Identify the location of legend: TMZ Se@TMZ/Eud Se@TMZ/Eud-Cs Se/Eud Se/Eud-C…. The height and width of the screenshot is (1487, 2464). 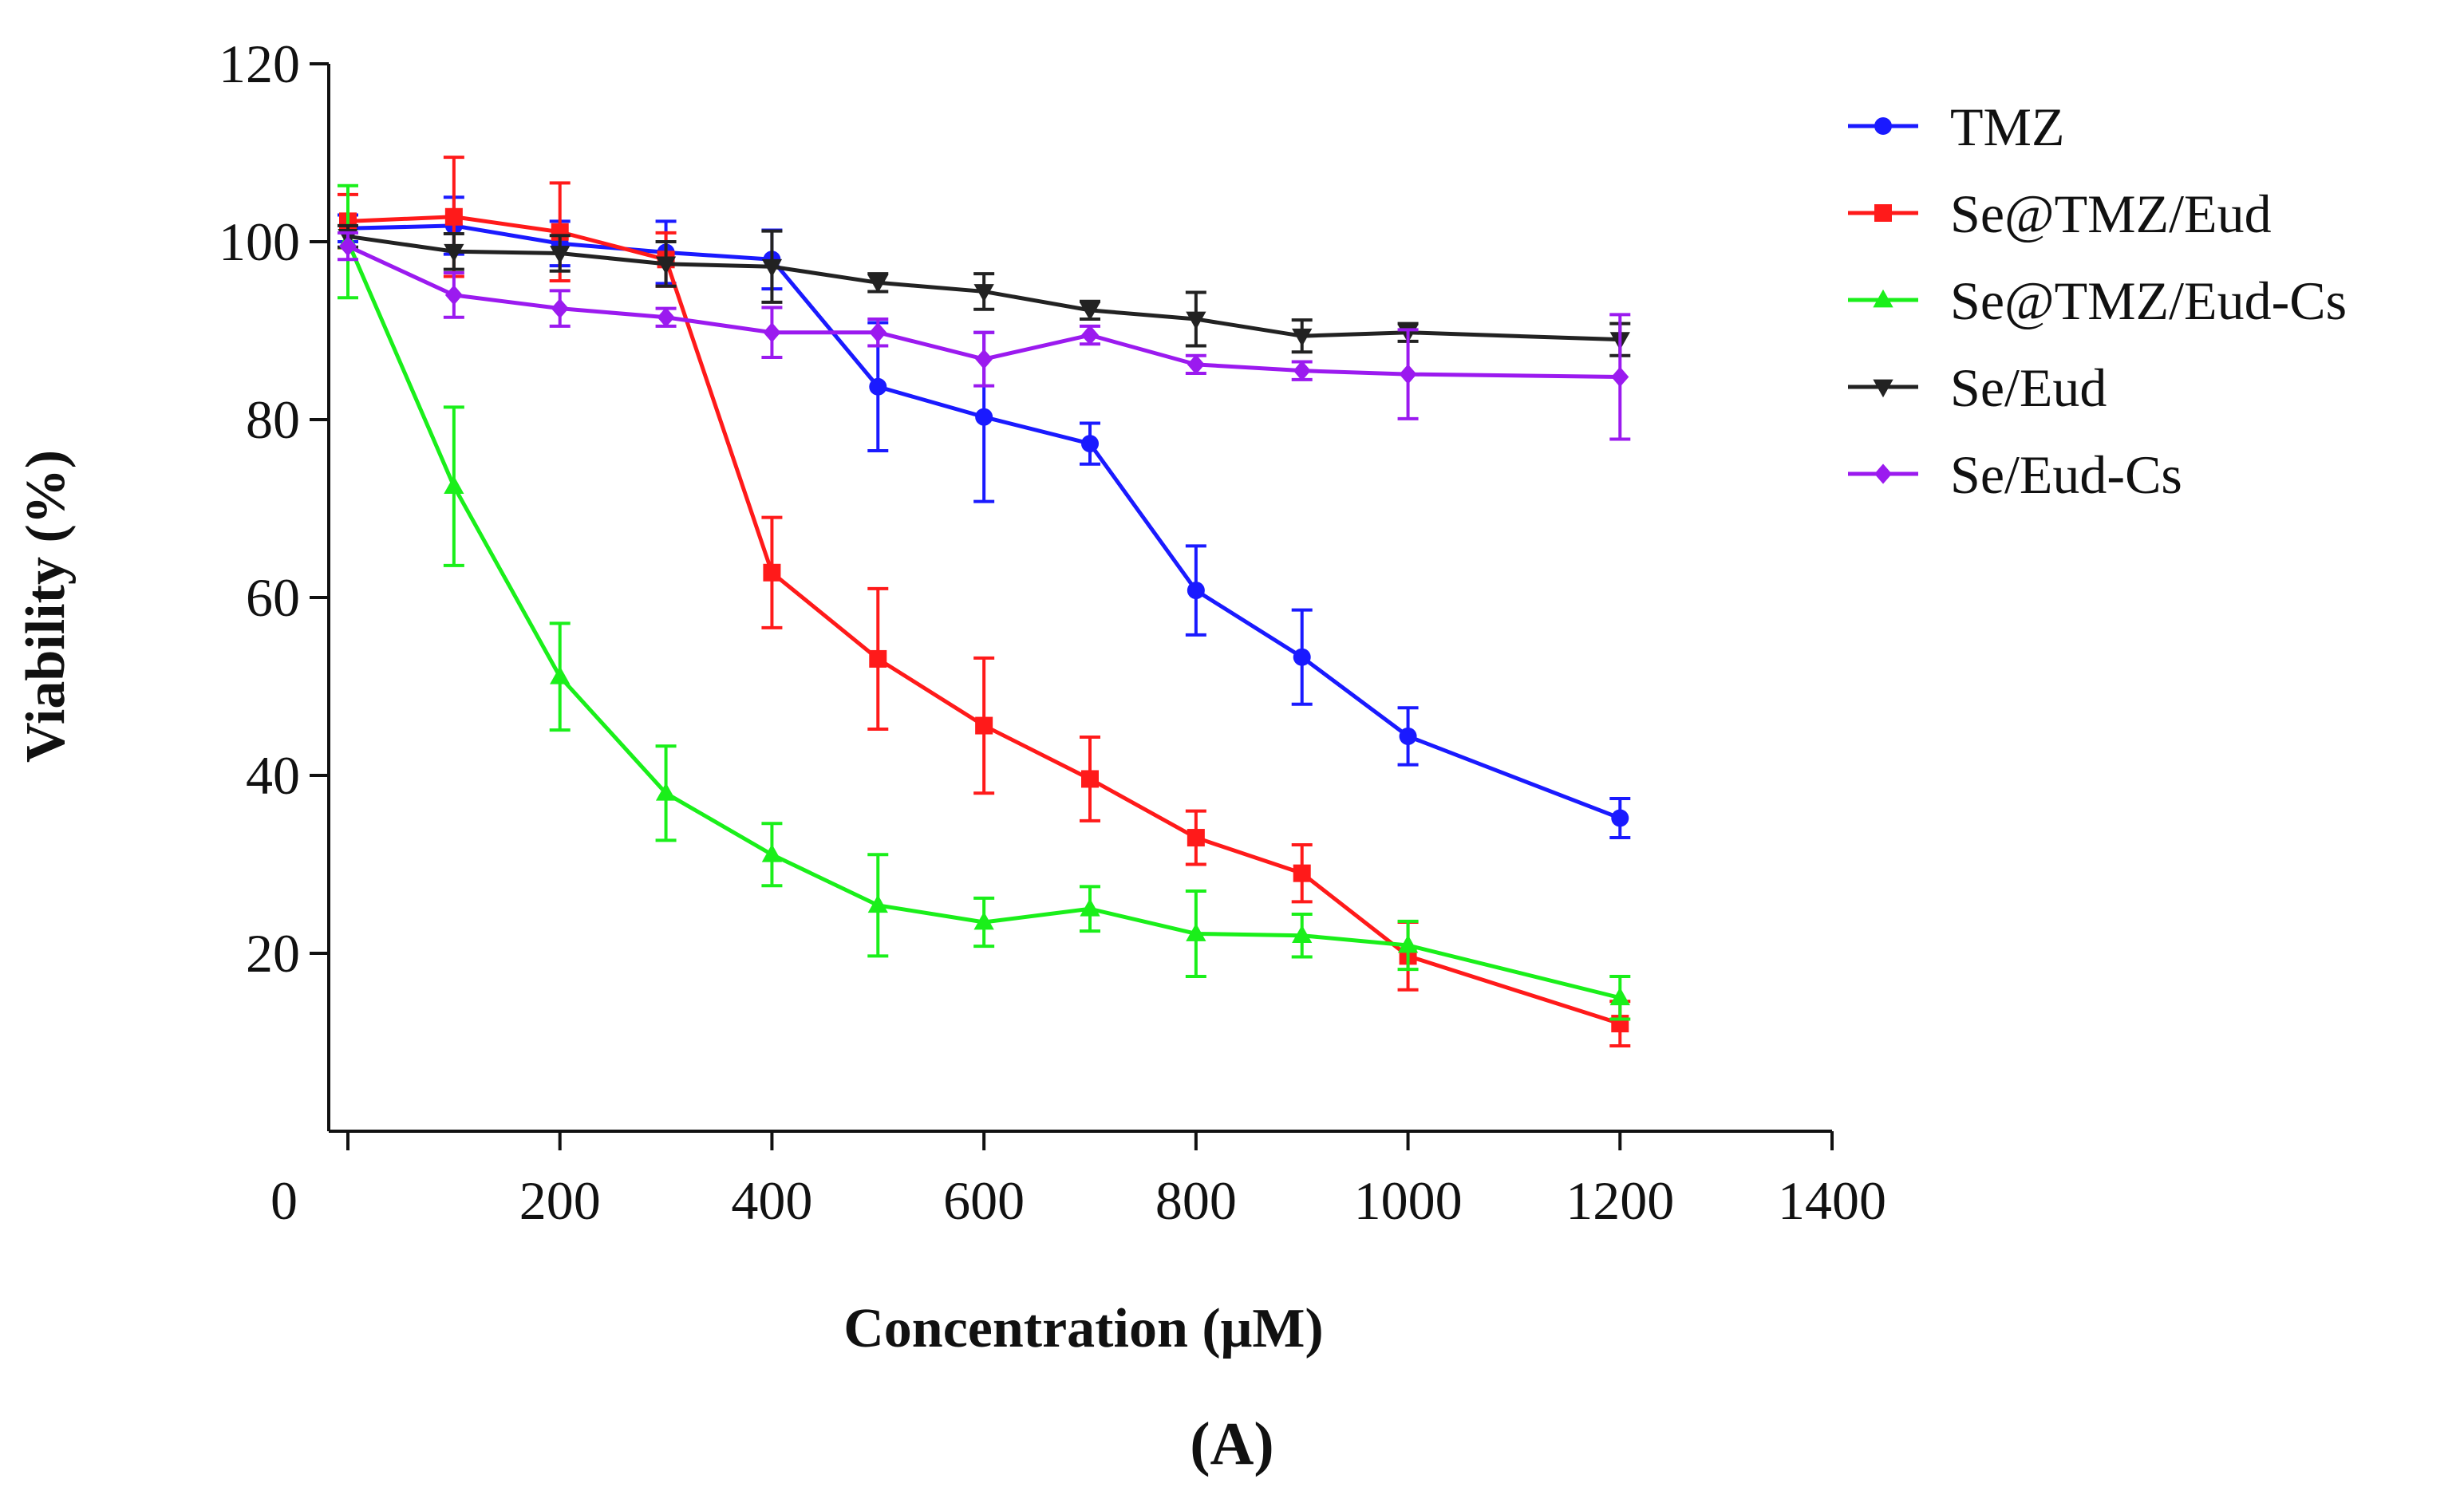
(2097, 301).